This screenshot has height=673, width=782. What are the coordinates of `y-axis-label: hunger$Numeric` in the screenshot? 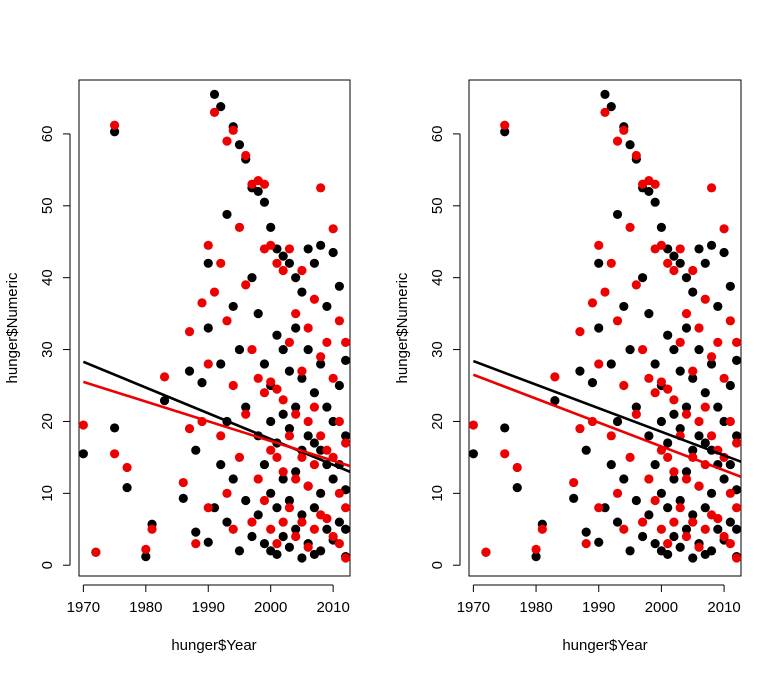 It's located at (402, 327).